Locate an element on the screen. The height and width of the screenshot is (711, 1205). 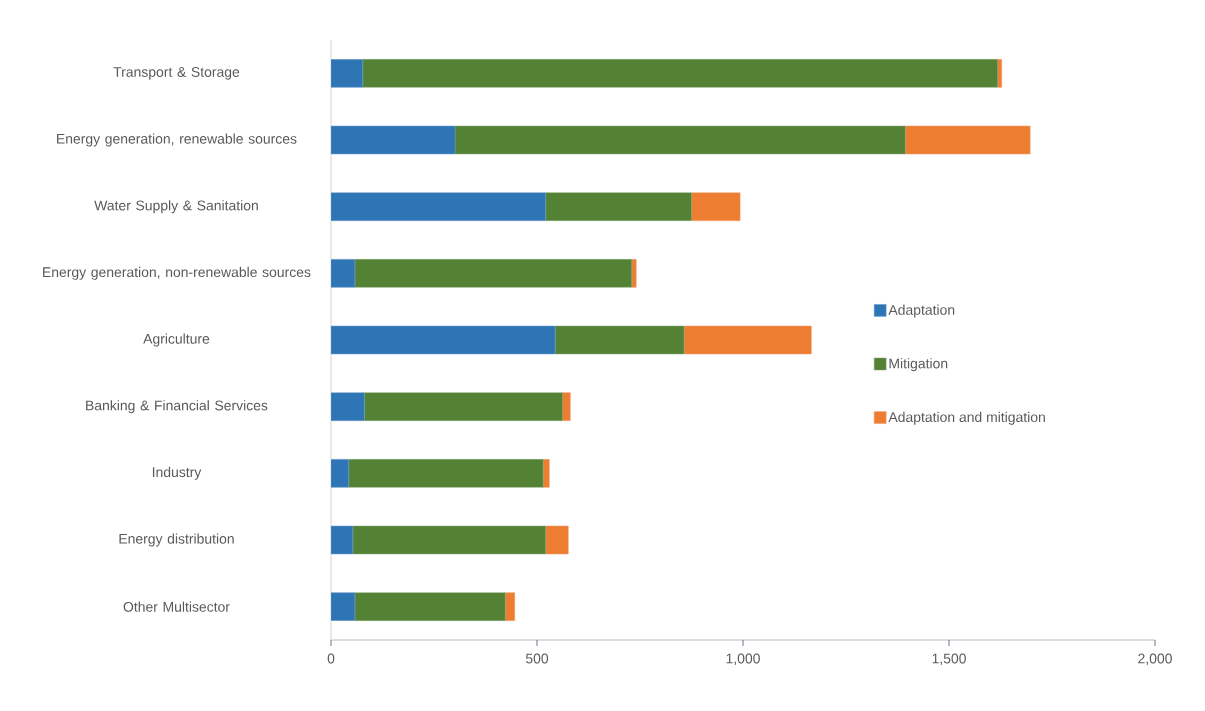
x-tick-label: 2,000 is located at coordinates (1155, 659).